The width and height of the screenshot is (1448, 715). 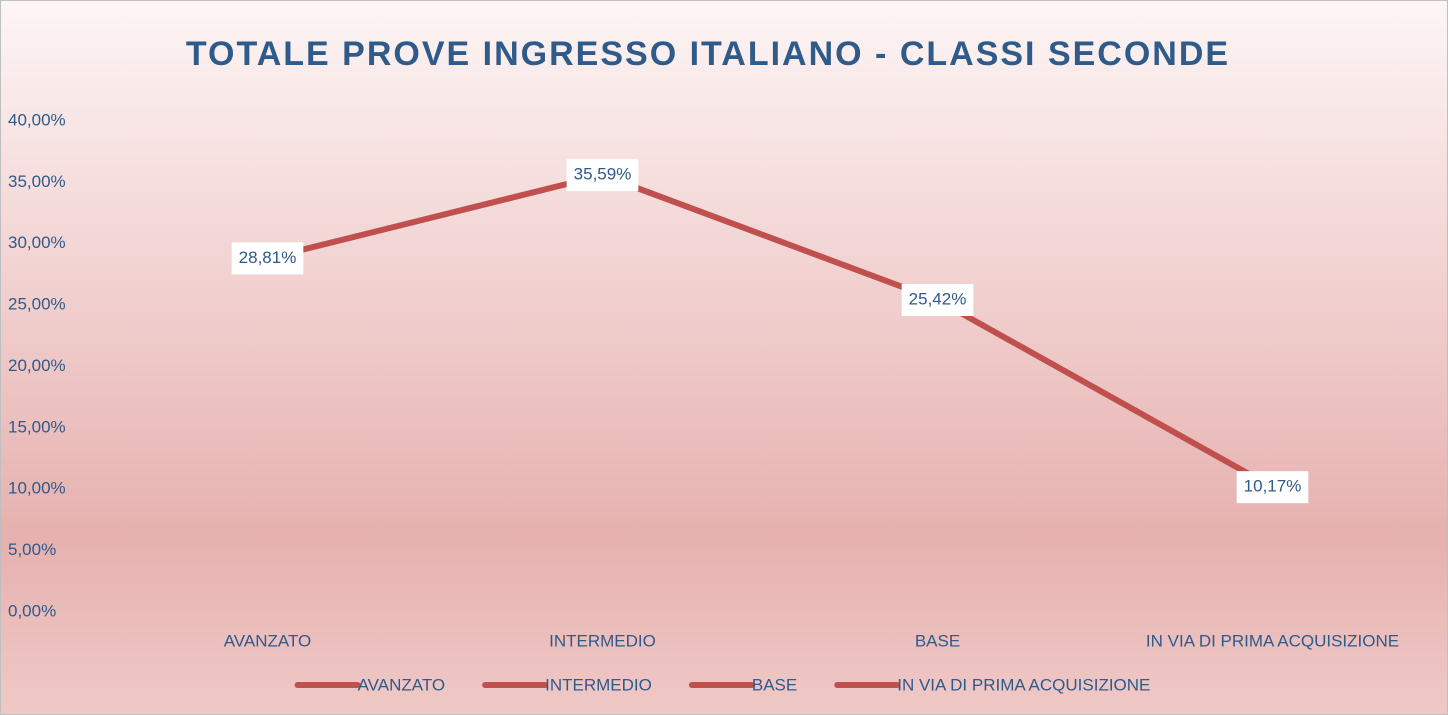 I want to click on data-label: 25,42%, so click(x=938, y=298).